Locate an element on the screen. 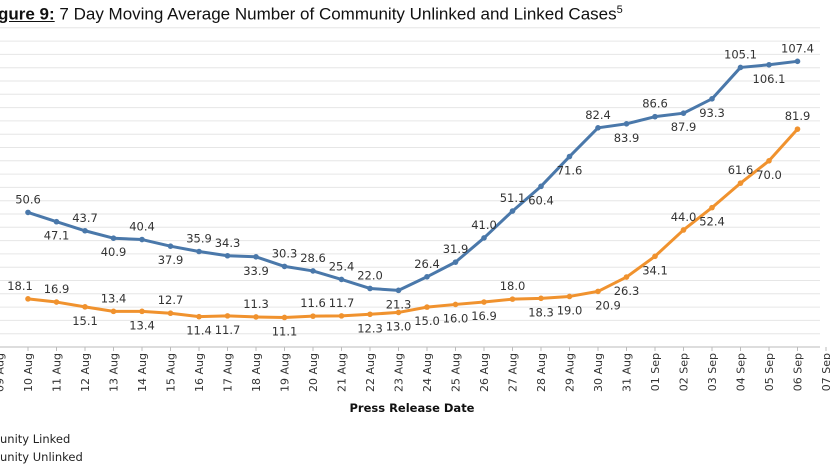 This screenshot has height=468, width=830. data-label: 40.9 is located at coordinates (114, 252).